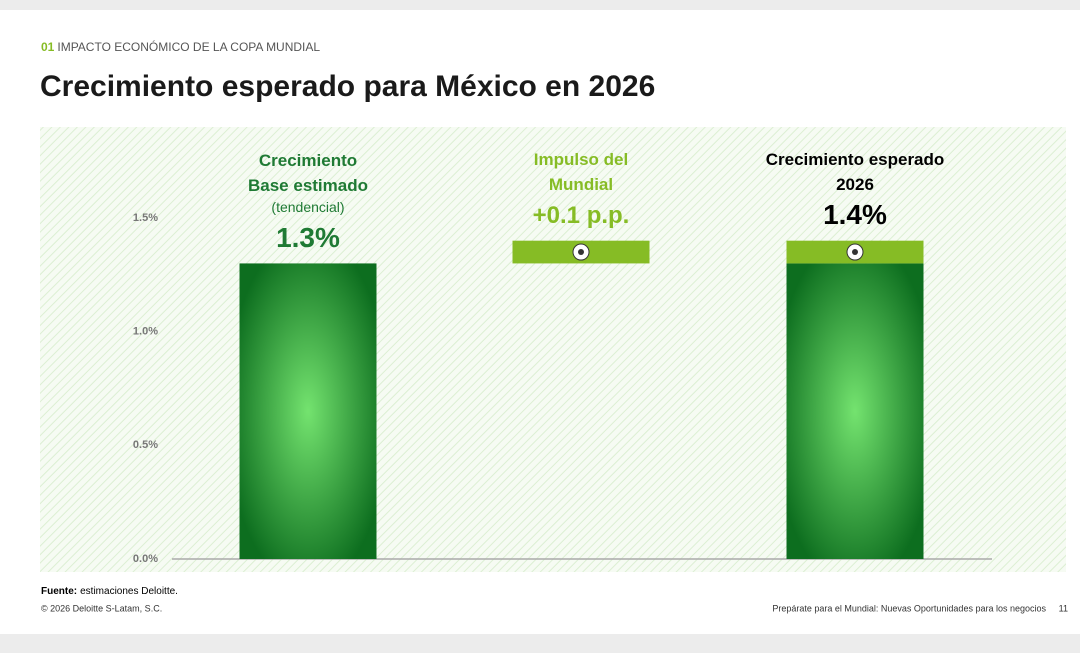 This screenshot has width=1080, height=653. Describe the element at coordinates (581, 215) in the screenshot. I see `value-label: +0.1 p.p.` at that location.